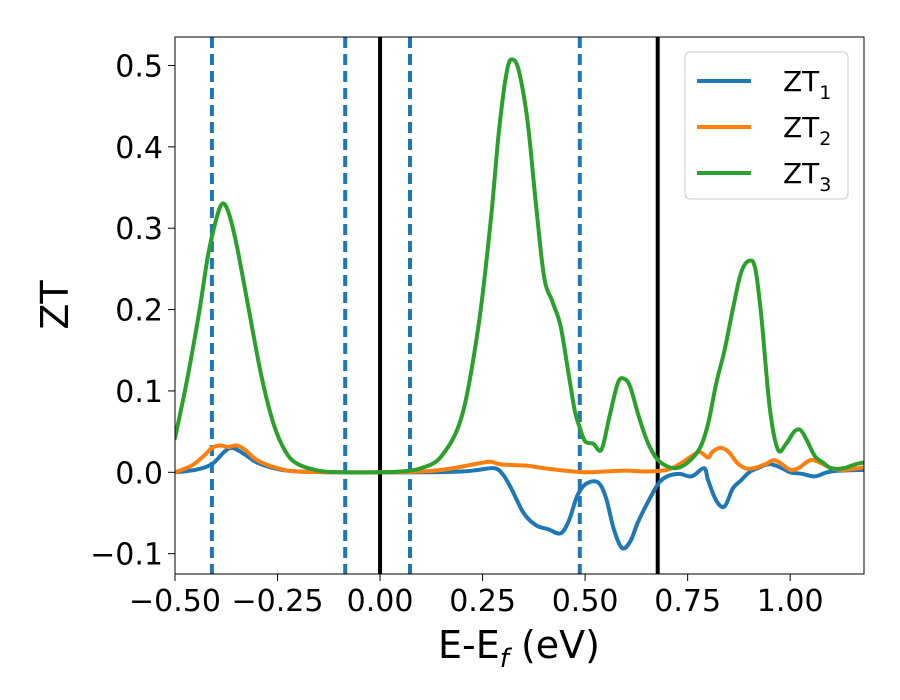 The width and height of the screenshot is (900, 700). What do you see at coordinates (519, 459) in the screenshot?
I see `series-line-zt2` at bounding box center [519, 459].